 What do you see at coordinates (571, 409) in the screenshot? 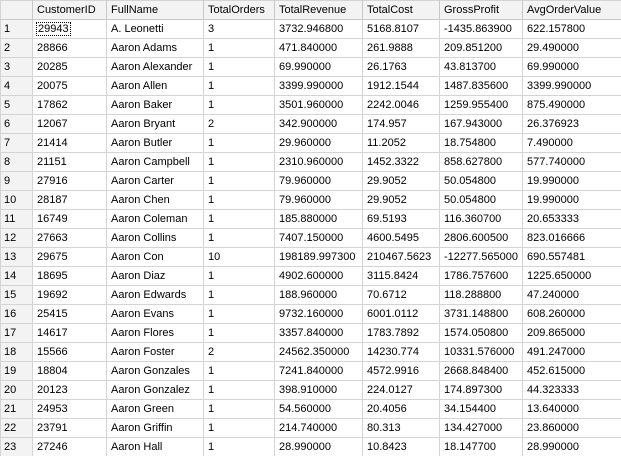
I see `grid-cell: 13.640000` at bounding box center [571, 409].